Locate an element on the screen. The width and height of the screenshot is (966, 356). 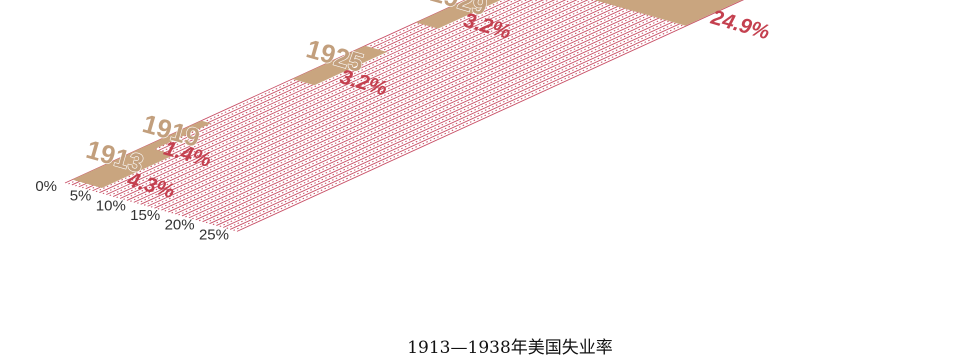
axis-tick-label: 5% is located at coordinates (81, 196).